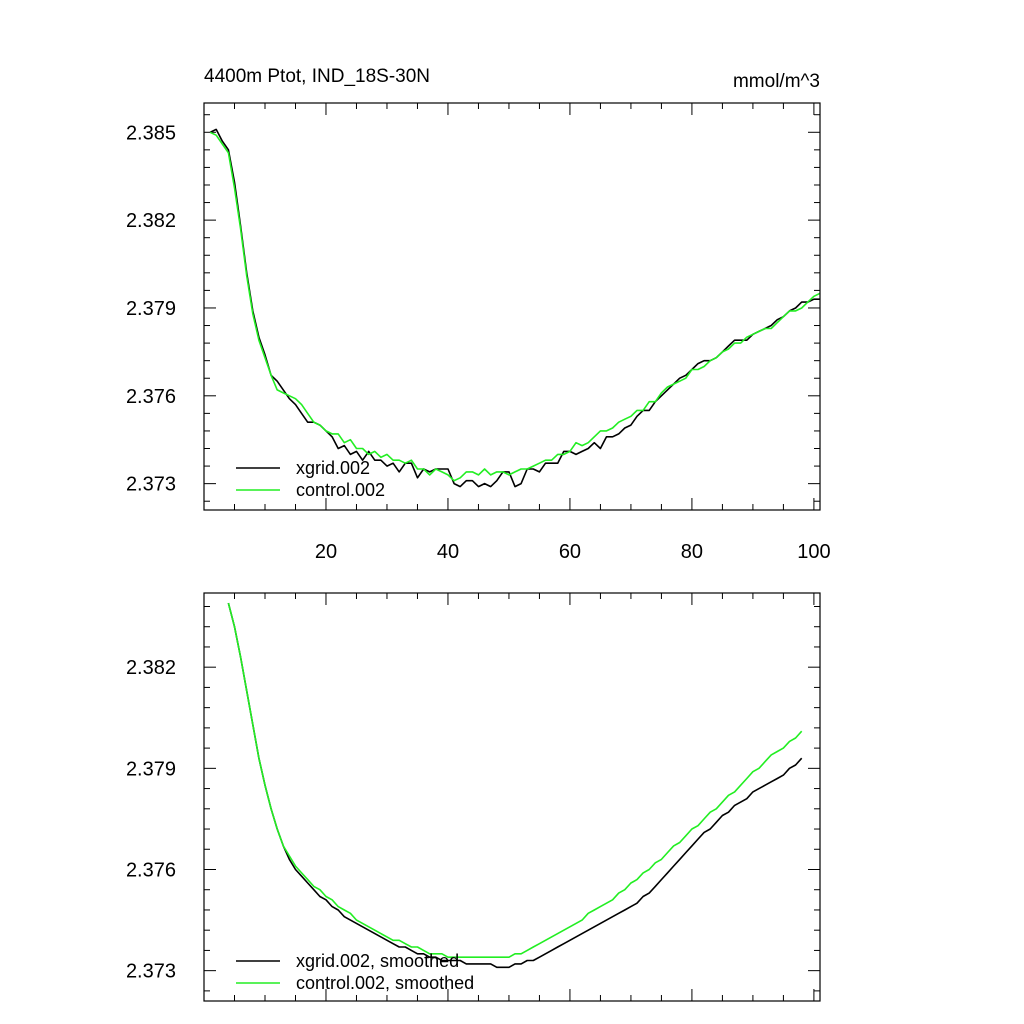 Image resolution: width=1024 pixels, height=1024 pixels. Describe the element at coordinates (151, 819) in the screenshot. I see `y-tick-labels: 2.373 2.376 2.379 2.382` at that location.